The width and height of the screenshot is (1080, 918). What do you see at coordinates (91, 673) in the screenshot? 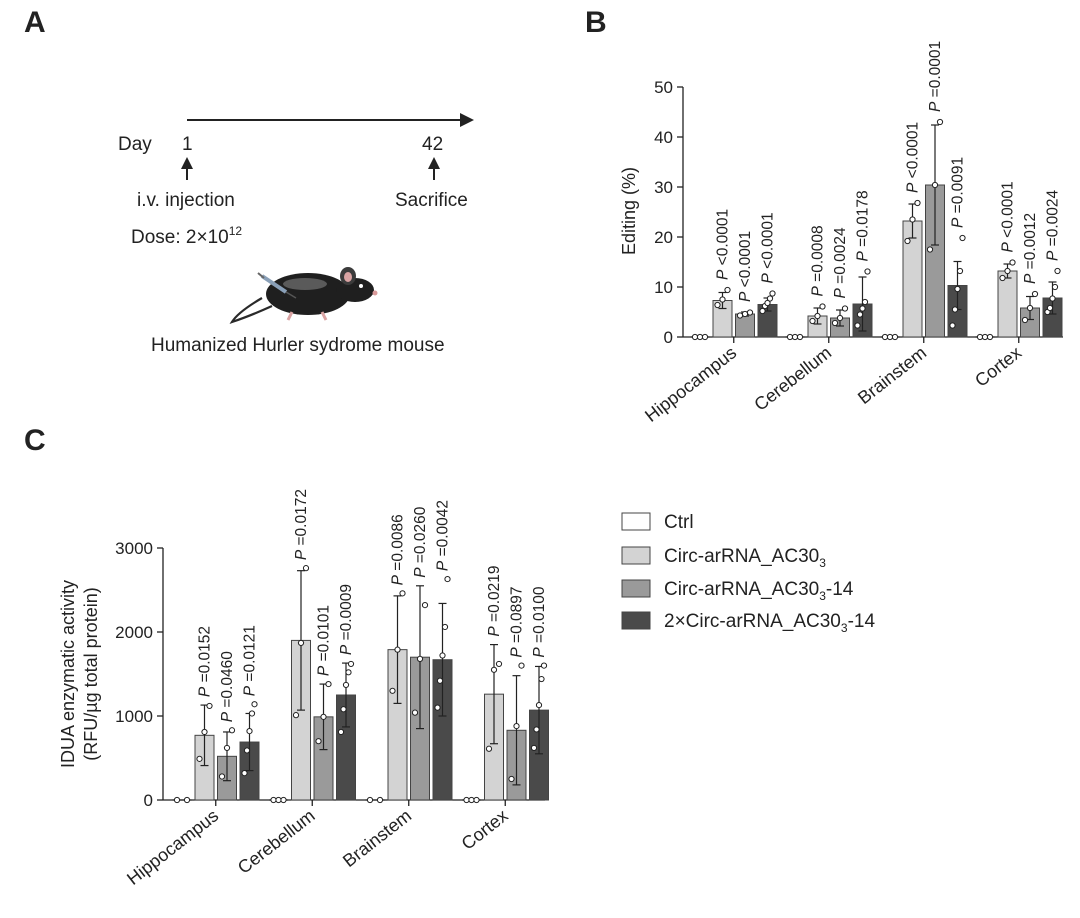
I see `idua-y-axis-label-units: (RFU/µg total protein)` at bounding box center [91, 673].